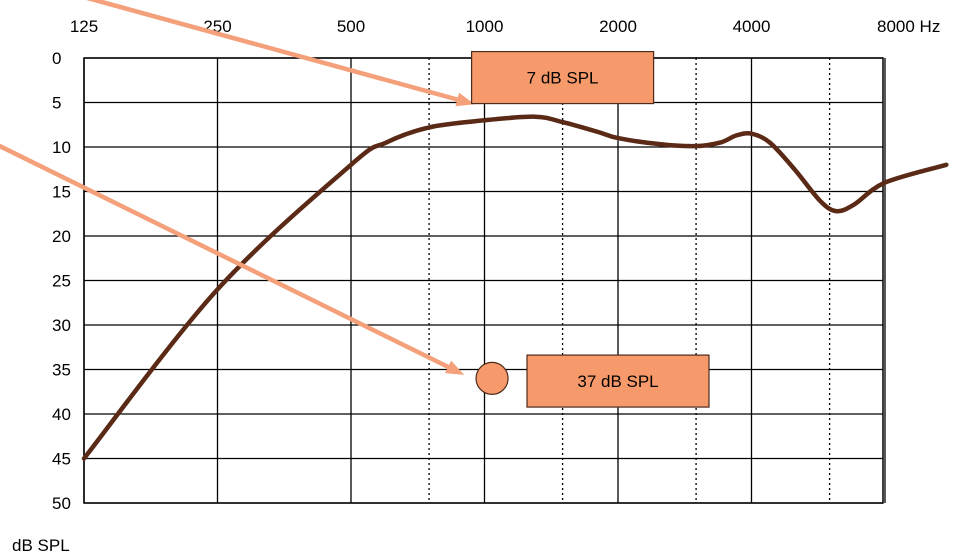 The width and height of the screenshot is (956, 558). What do you see at coordinates (908, 26) in the screenshot?
I see `x-tick-label: 8000 Hz` at bounding box center [908, 26].